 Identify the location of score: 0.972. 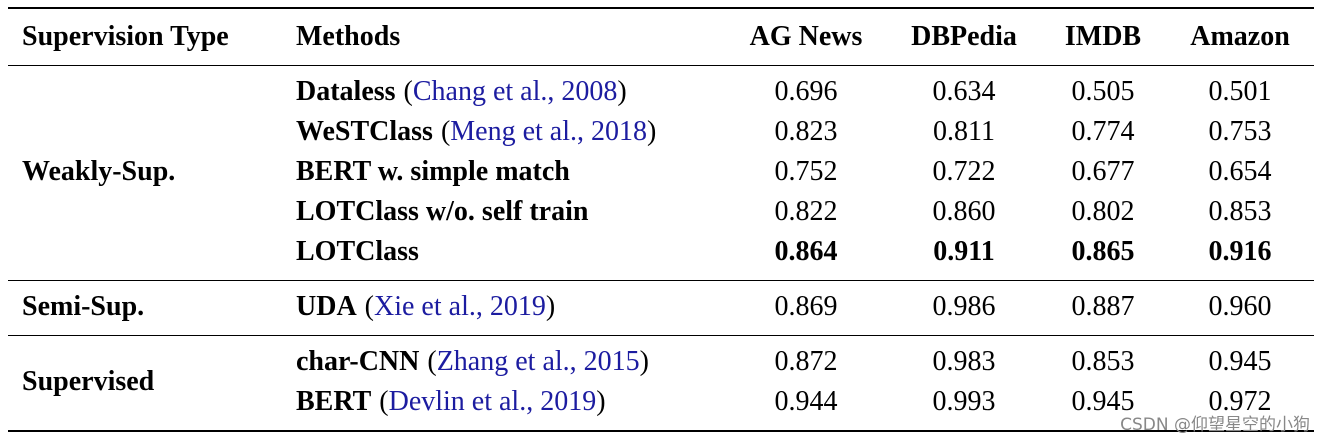
(1240, 401).